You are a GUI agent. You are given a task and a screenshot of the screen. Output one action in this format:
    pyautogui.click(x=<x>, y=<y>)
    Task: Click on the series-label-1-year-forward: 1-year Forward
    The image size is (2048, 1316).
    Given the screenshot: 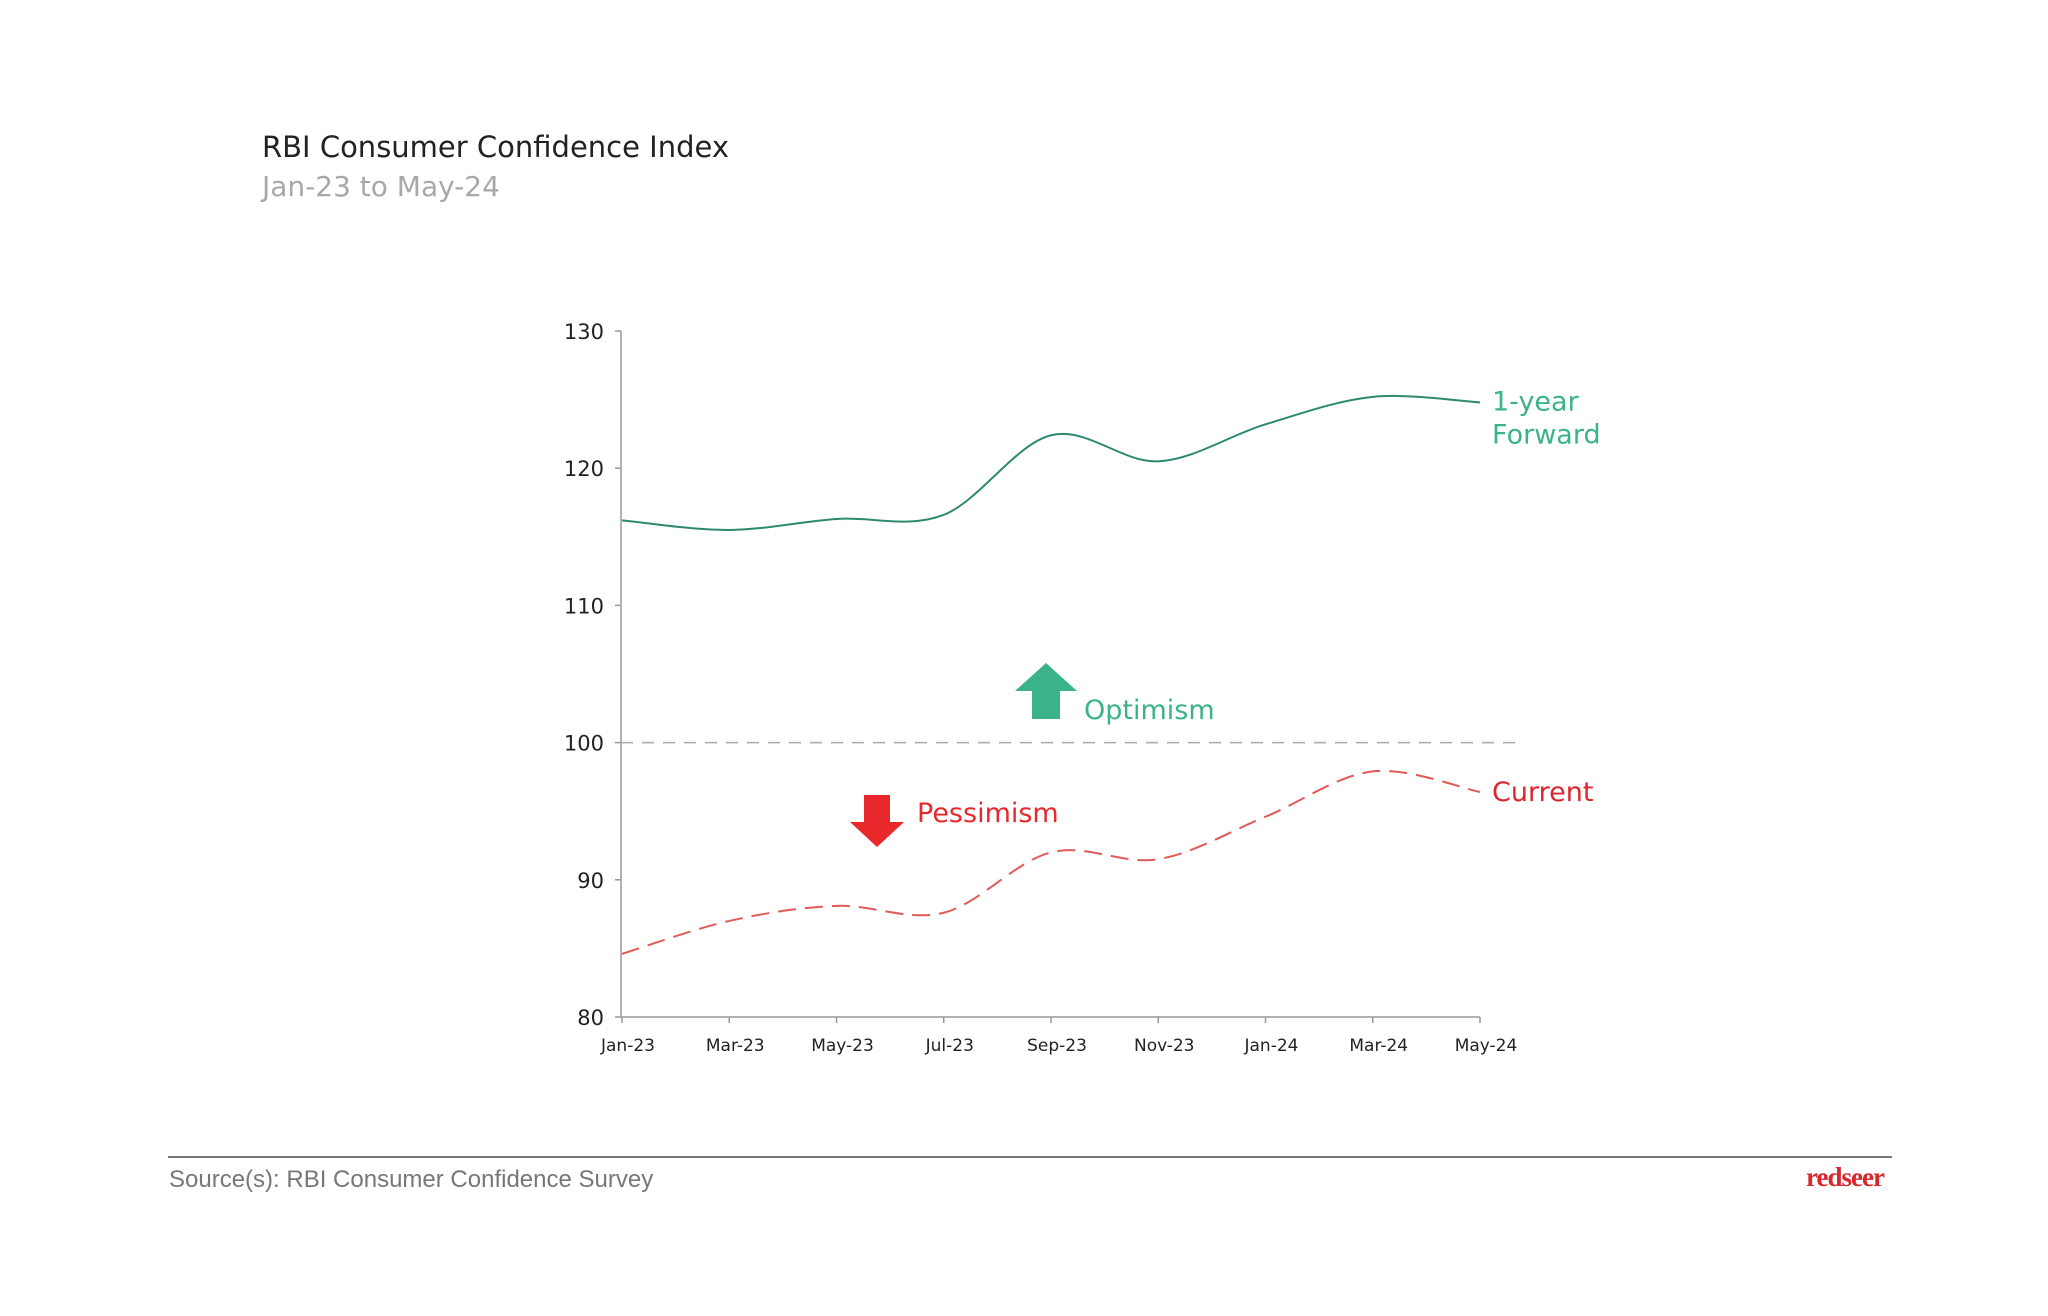 What is the action you would take?
    pyautogui.click(x=1546, y=418)
    